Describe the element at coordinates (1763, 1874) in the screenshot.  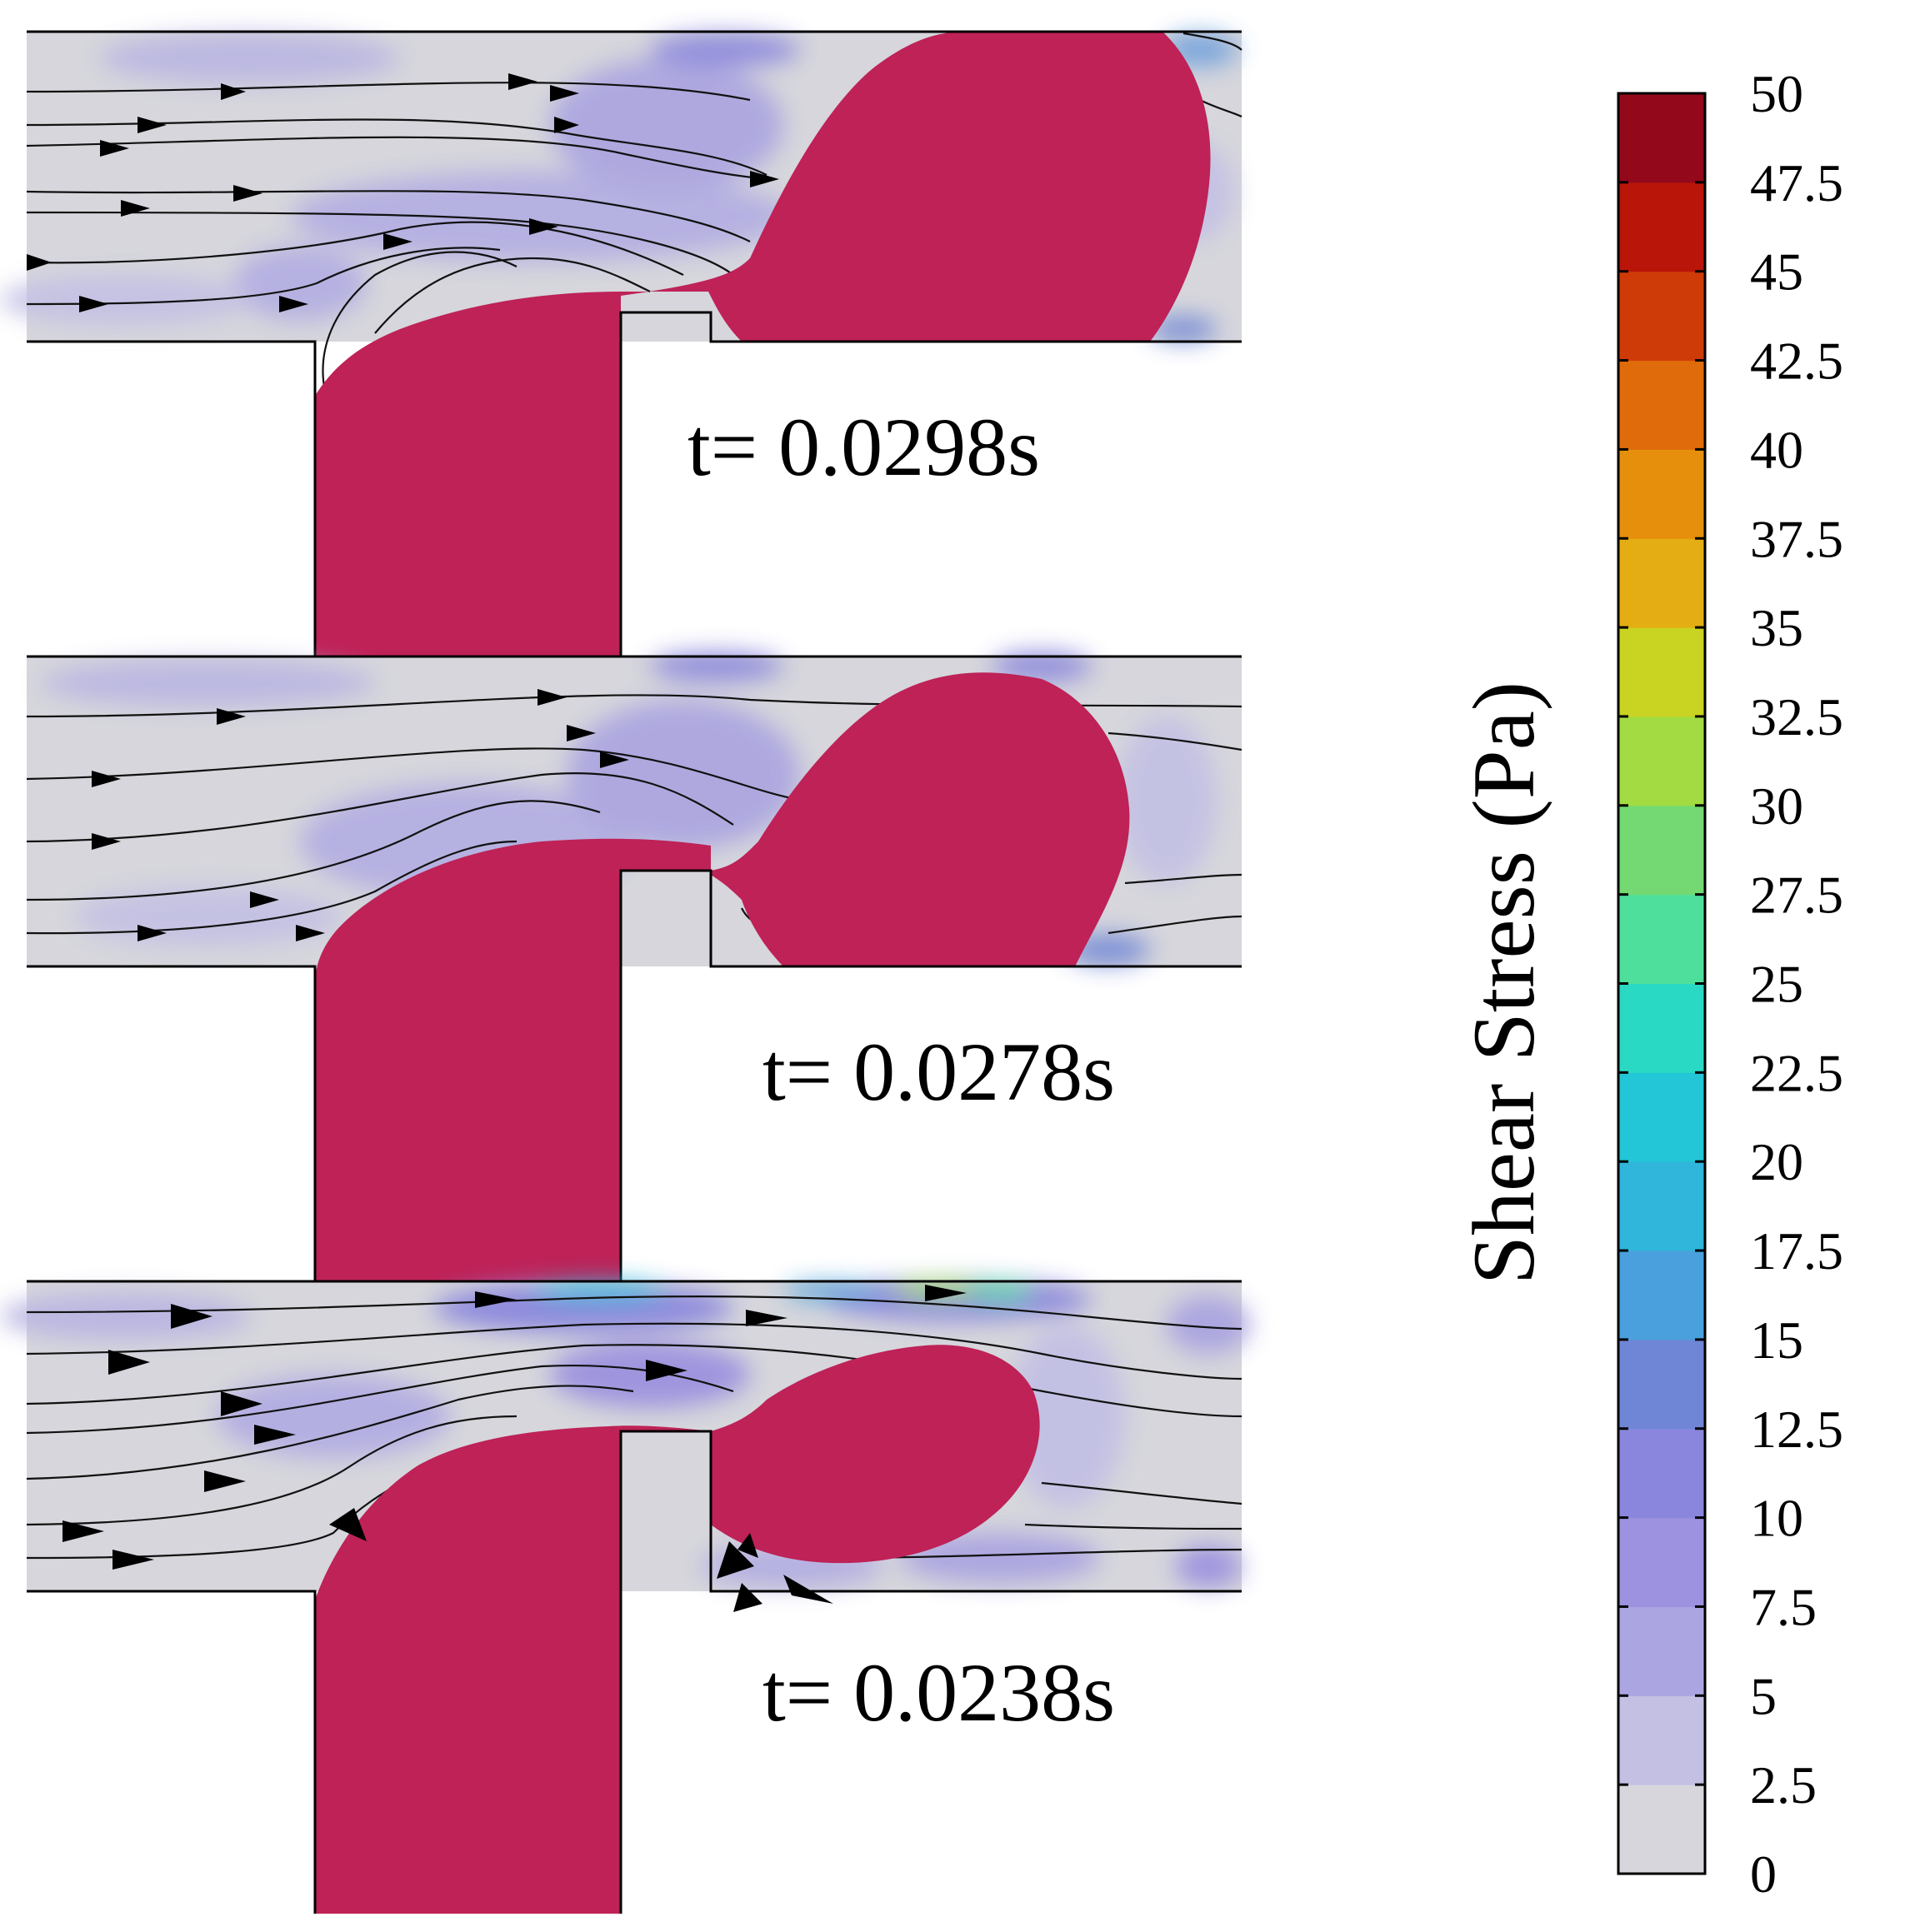
I see `colorbar-tick-label: 0` at that location.